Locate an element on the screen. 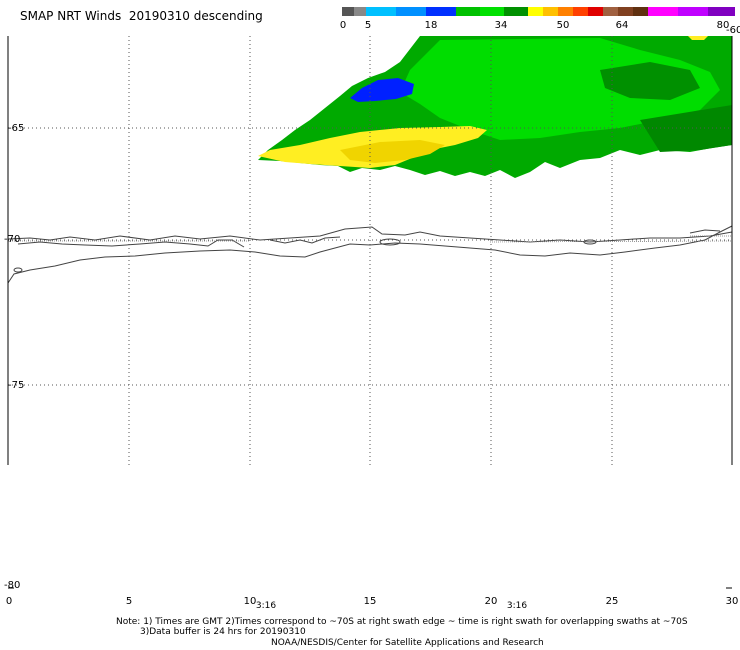  color-bar-label: 64 is located at coordinates (622, 25).